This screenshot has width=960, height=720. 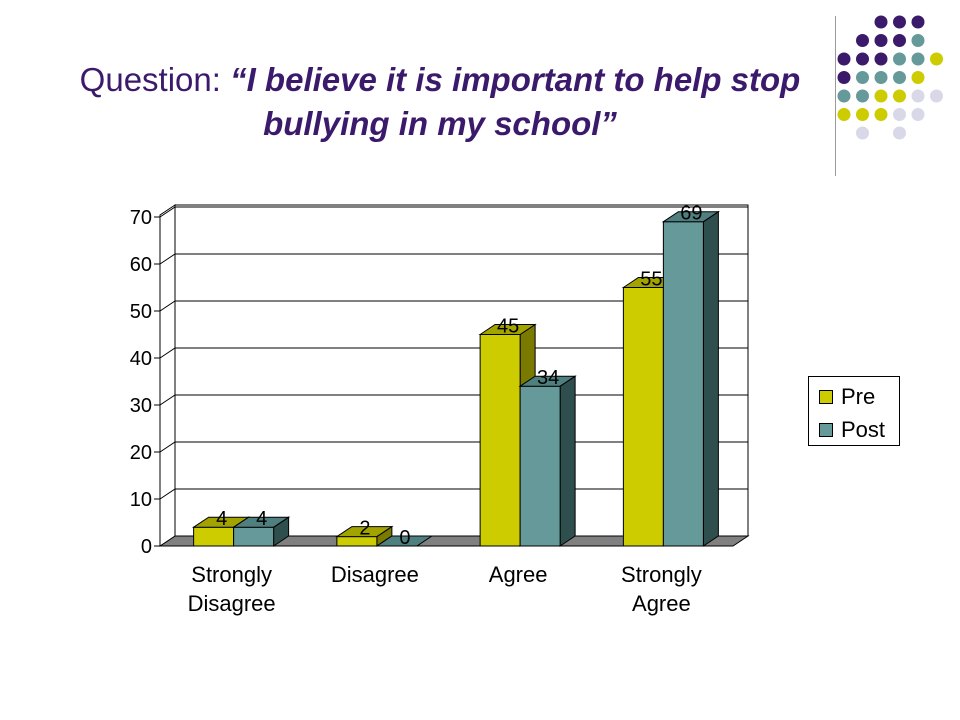 I want to click on y-tick-label: 10, so click(x=141, y=500).